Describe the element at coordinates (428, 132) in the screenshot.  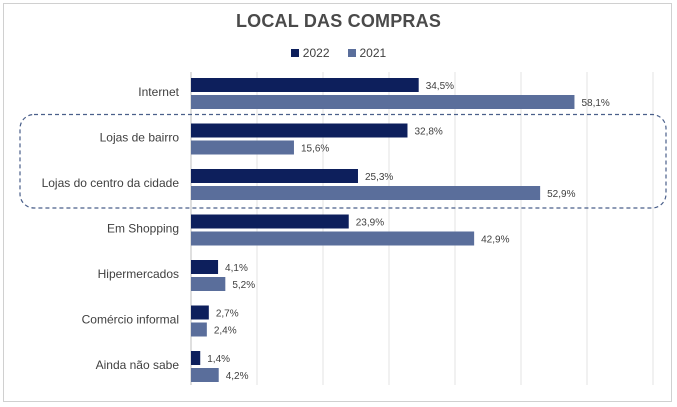
I see `data-label: 32,8%` at that location.